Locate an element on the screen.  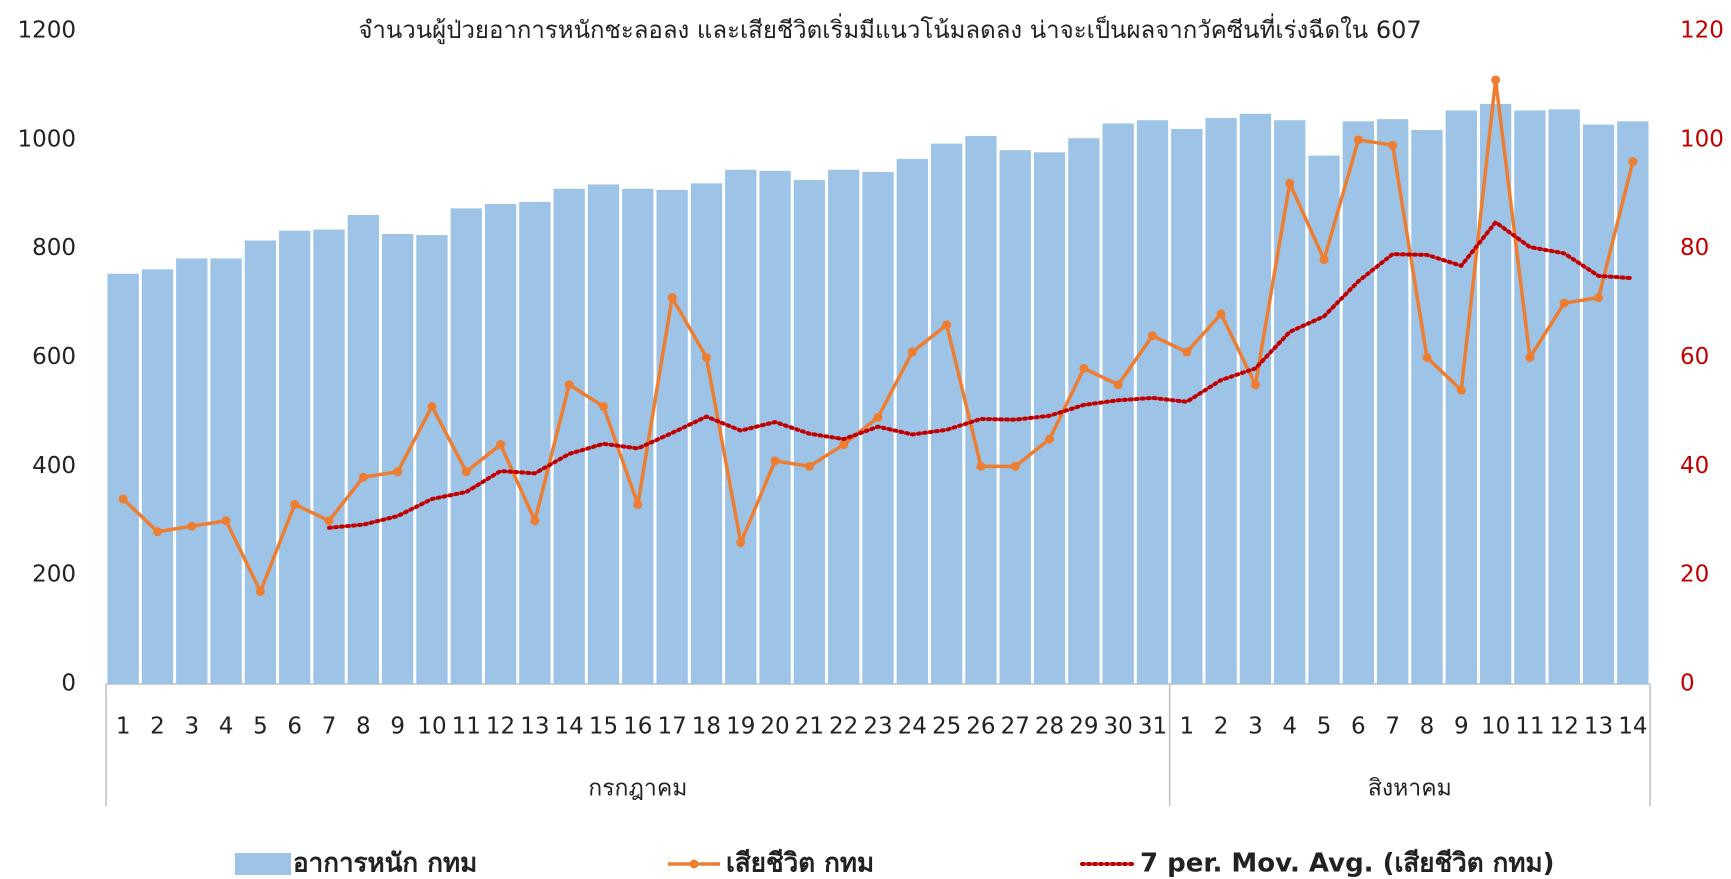
x-tick-label: 28 is located at coordinates (1049, 727).